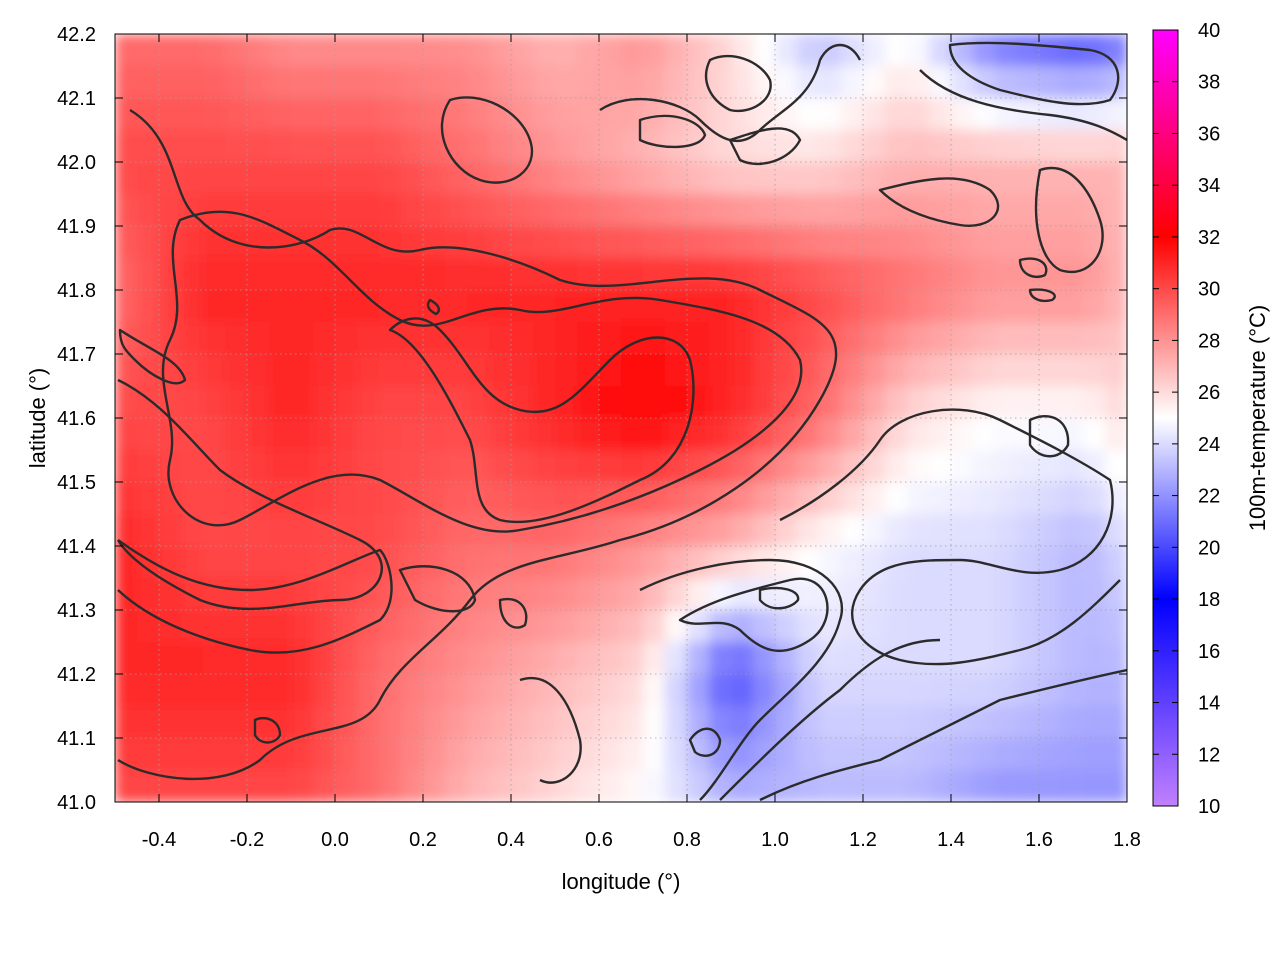 The image size is (1280, 960). Describe the element at coordinates (951, 840) in the screenshot. I see `x-tick-label: 1.4` at that location.